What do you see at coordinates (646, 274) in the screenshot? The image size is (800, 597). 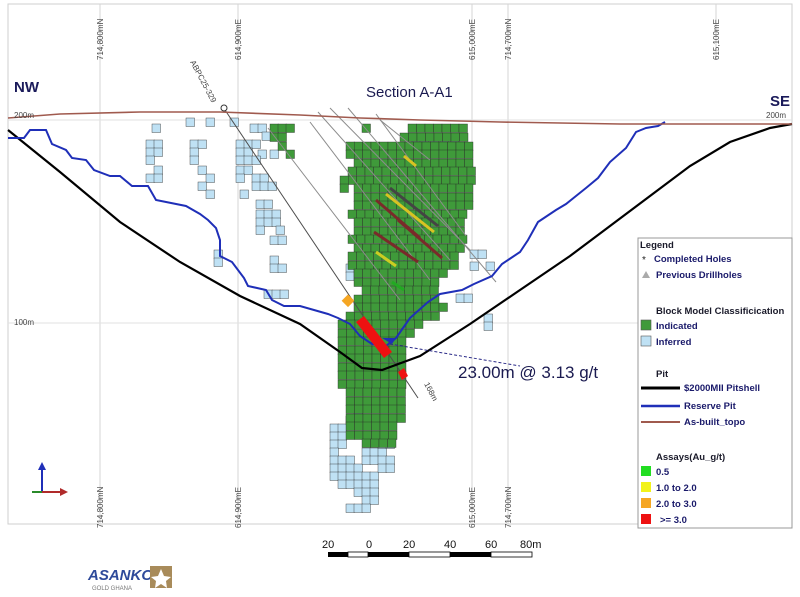 I see `previous-drillholes-icon` at bounding box center [646, 274].